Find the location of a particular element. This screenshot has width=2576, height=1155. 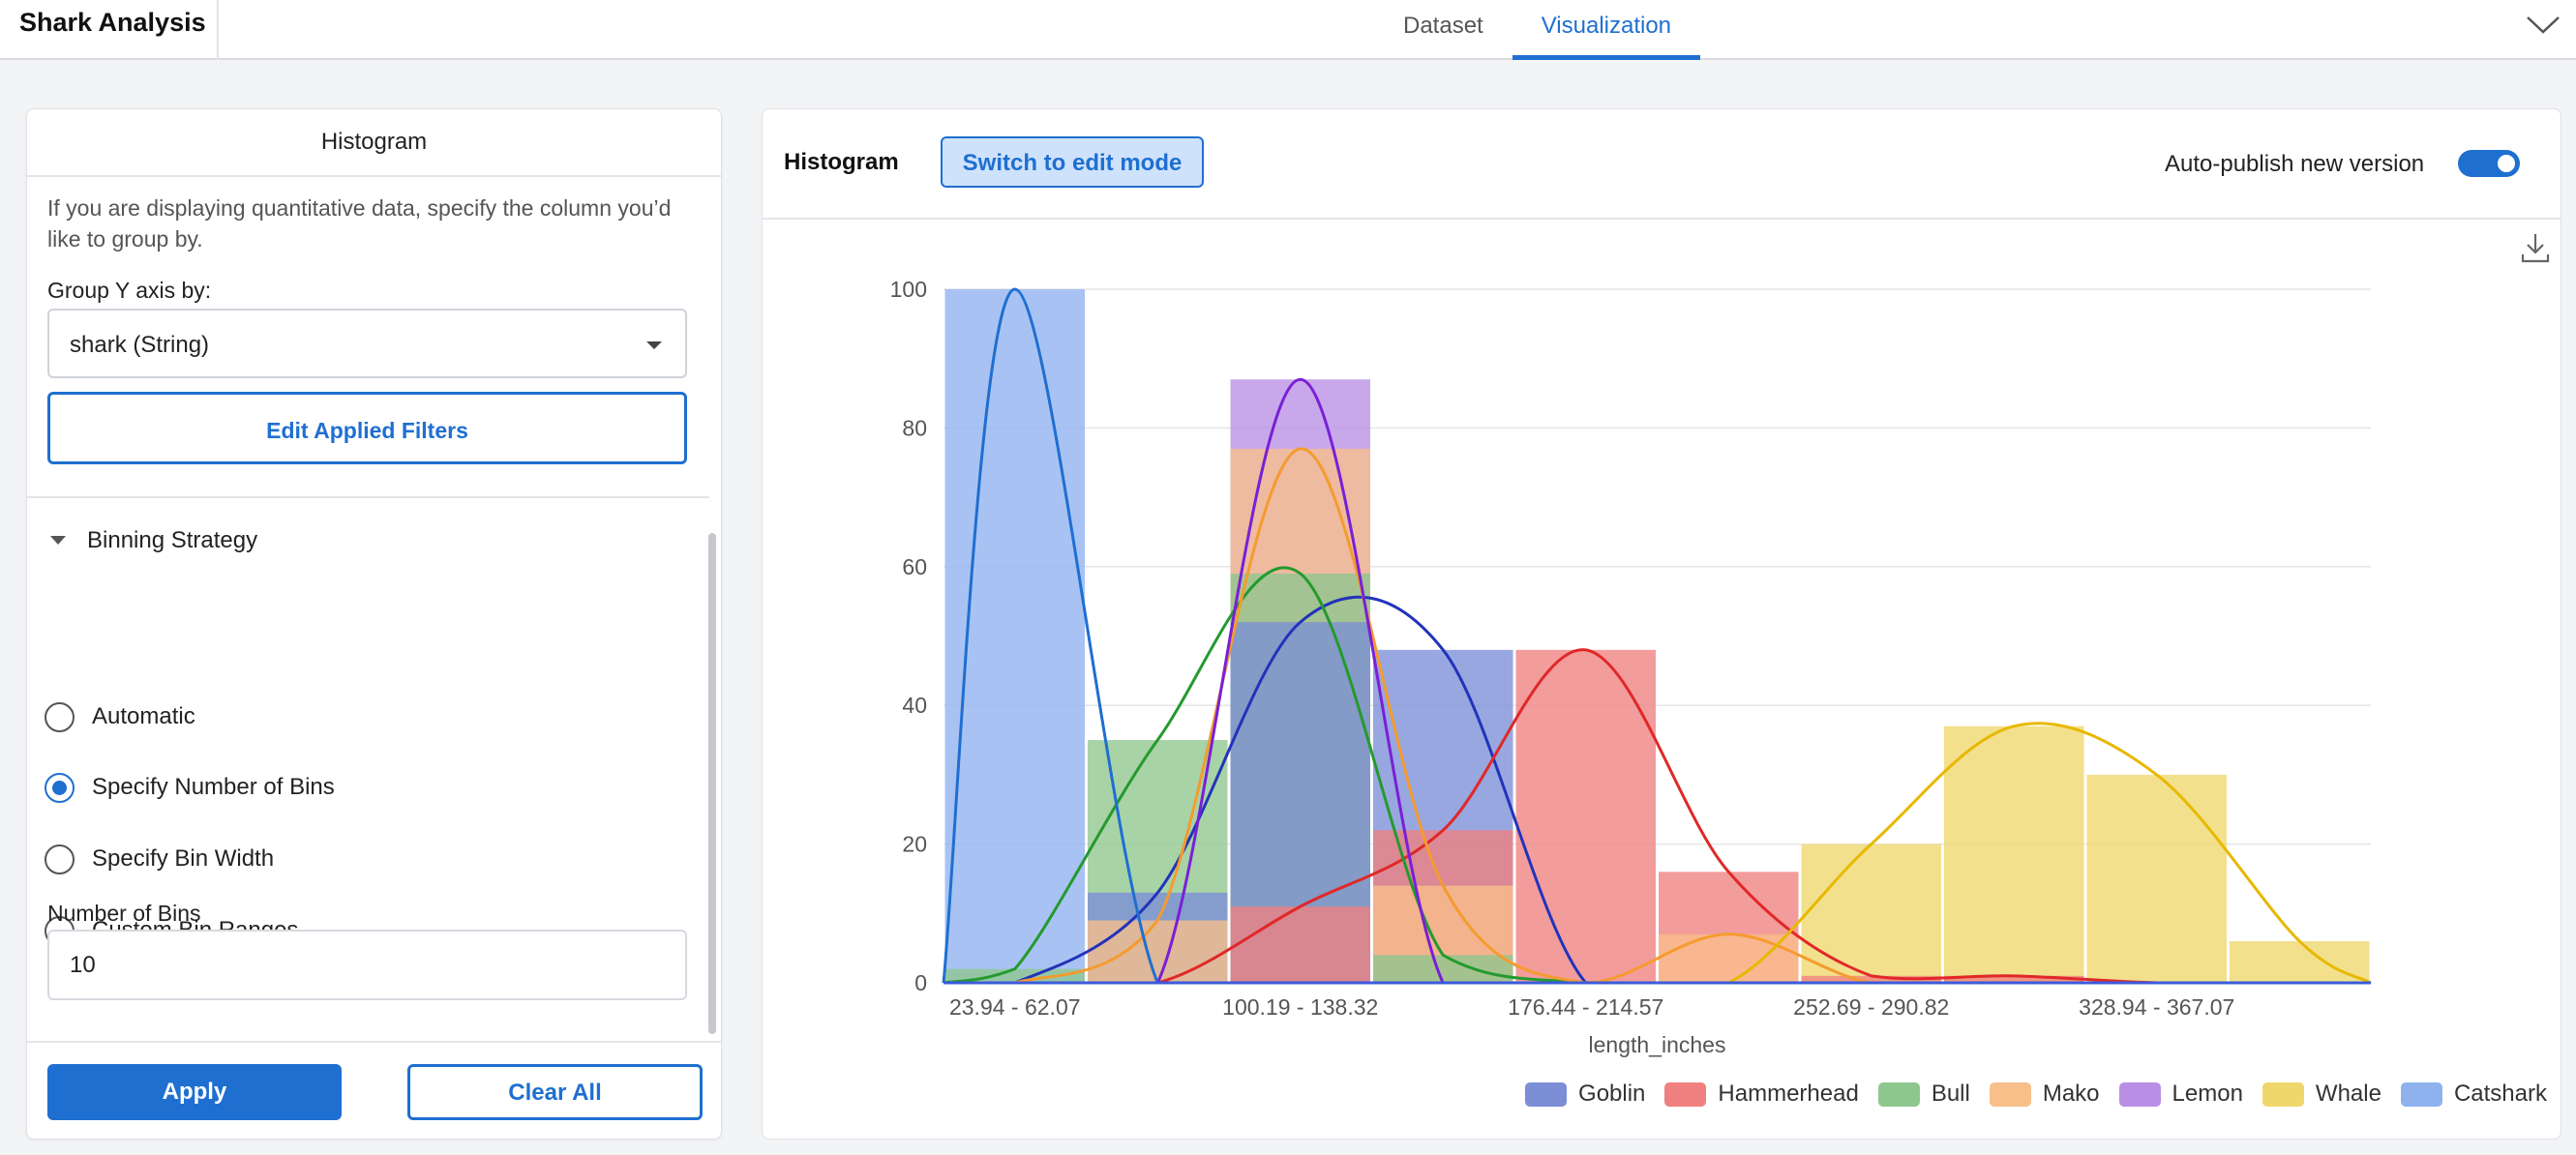

group-by-label: Group Y axis by: is located at coordinates (129, 290).